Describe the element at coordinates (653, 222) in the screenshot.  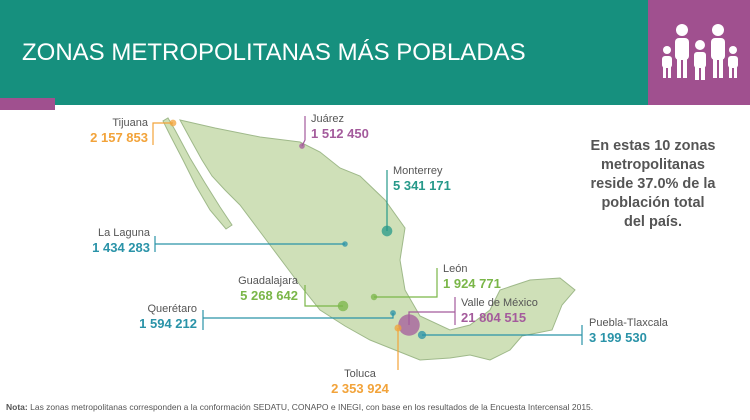
I see `summary-line: del país.` at that location.